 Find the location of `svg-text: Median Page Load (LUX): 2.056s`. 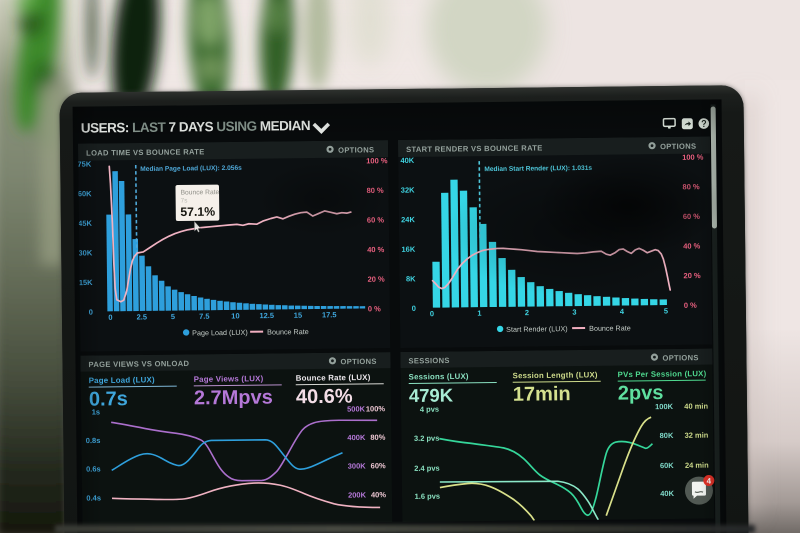

svg-text: Median Page Load (LUX): 2.056s is located at coordinates (191, 169).